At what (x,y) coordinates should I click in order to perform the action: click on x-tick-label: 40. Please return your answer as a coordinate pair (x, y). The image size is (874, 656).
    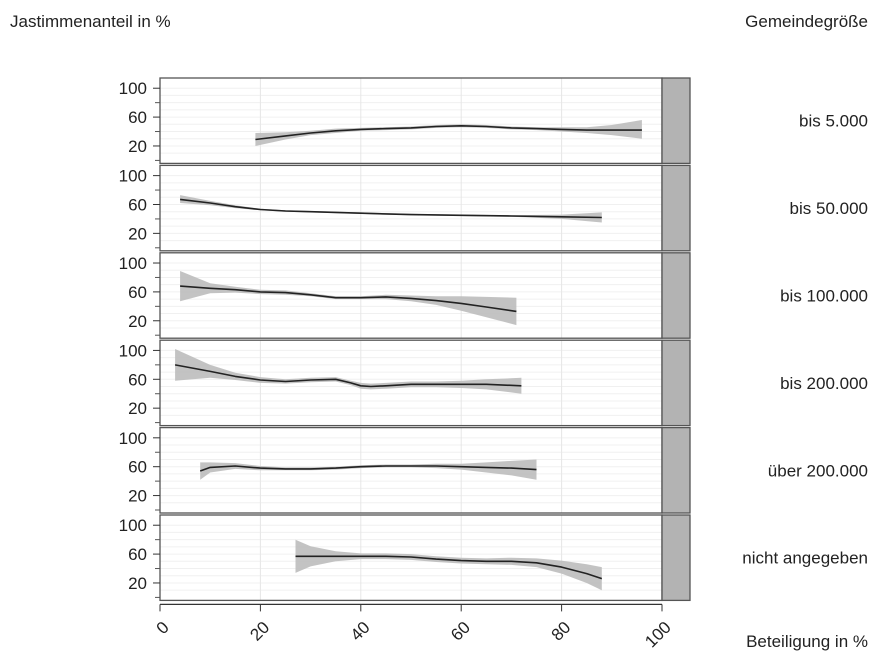
    Looking at the image, I should click on (360, 631).